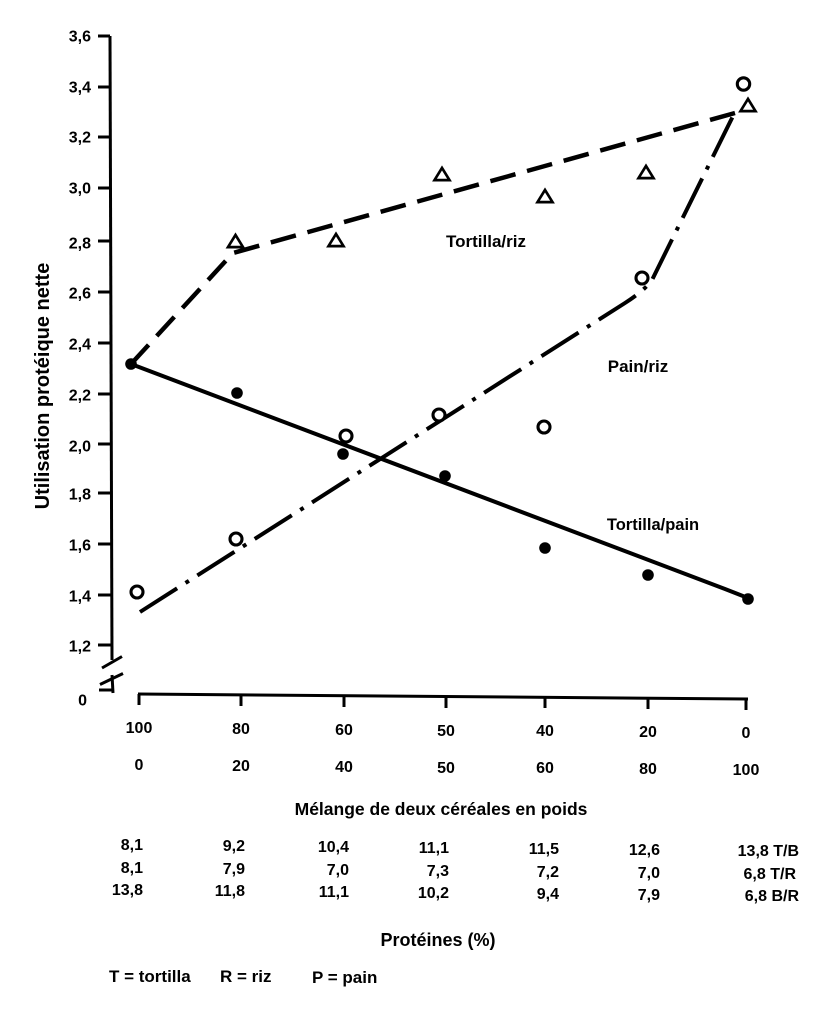  What do you see at coordinates (80, 396) in the screenshot?
I see `svg-text: 2,2` at bounding box center [80, 396].